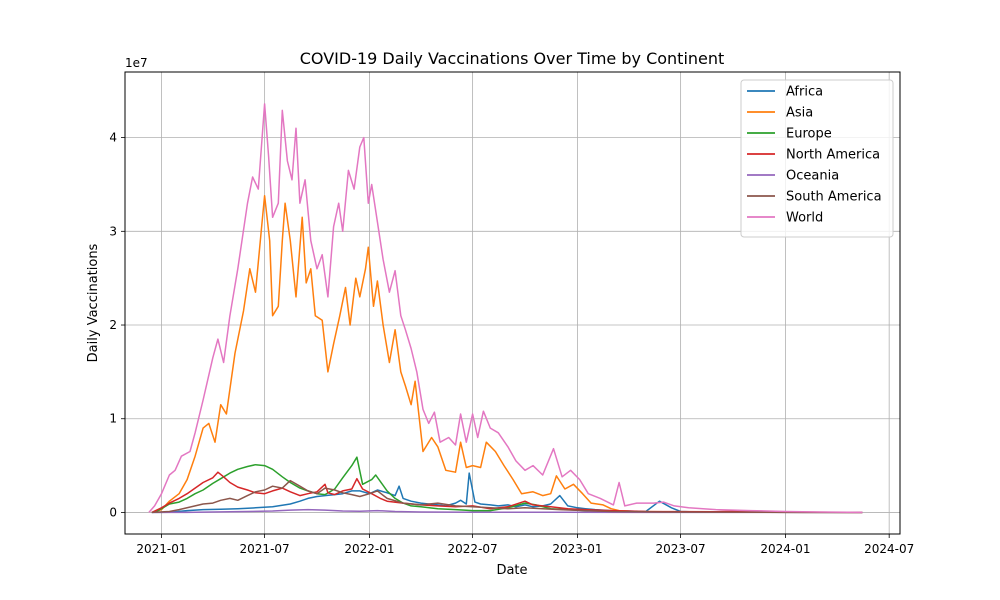 Image resolution: width=1000 pixels, height=600 pixels. I want to click on y-tick-label: 0, so click(113, 512).